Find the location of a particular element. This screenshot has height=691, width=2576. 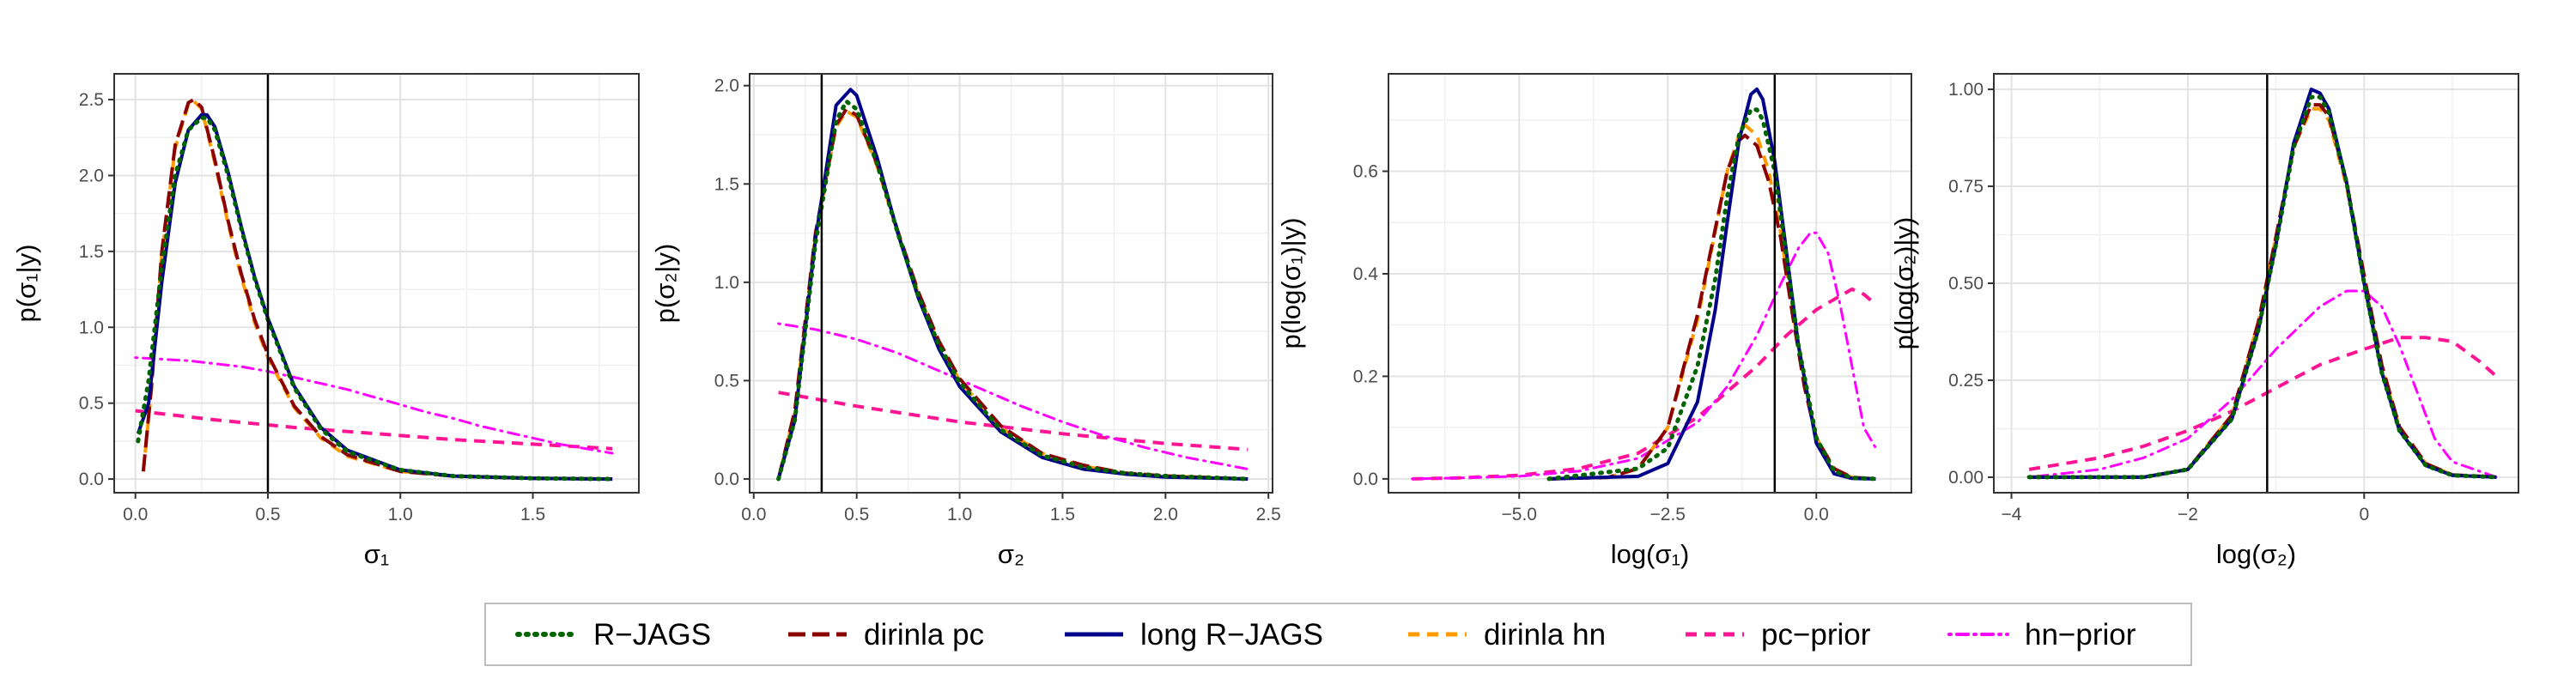

y-tick-label: 0.2 is located at coordinates (1365, 376).